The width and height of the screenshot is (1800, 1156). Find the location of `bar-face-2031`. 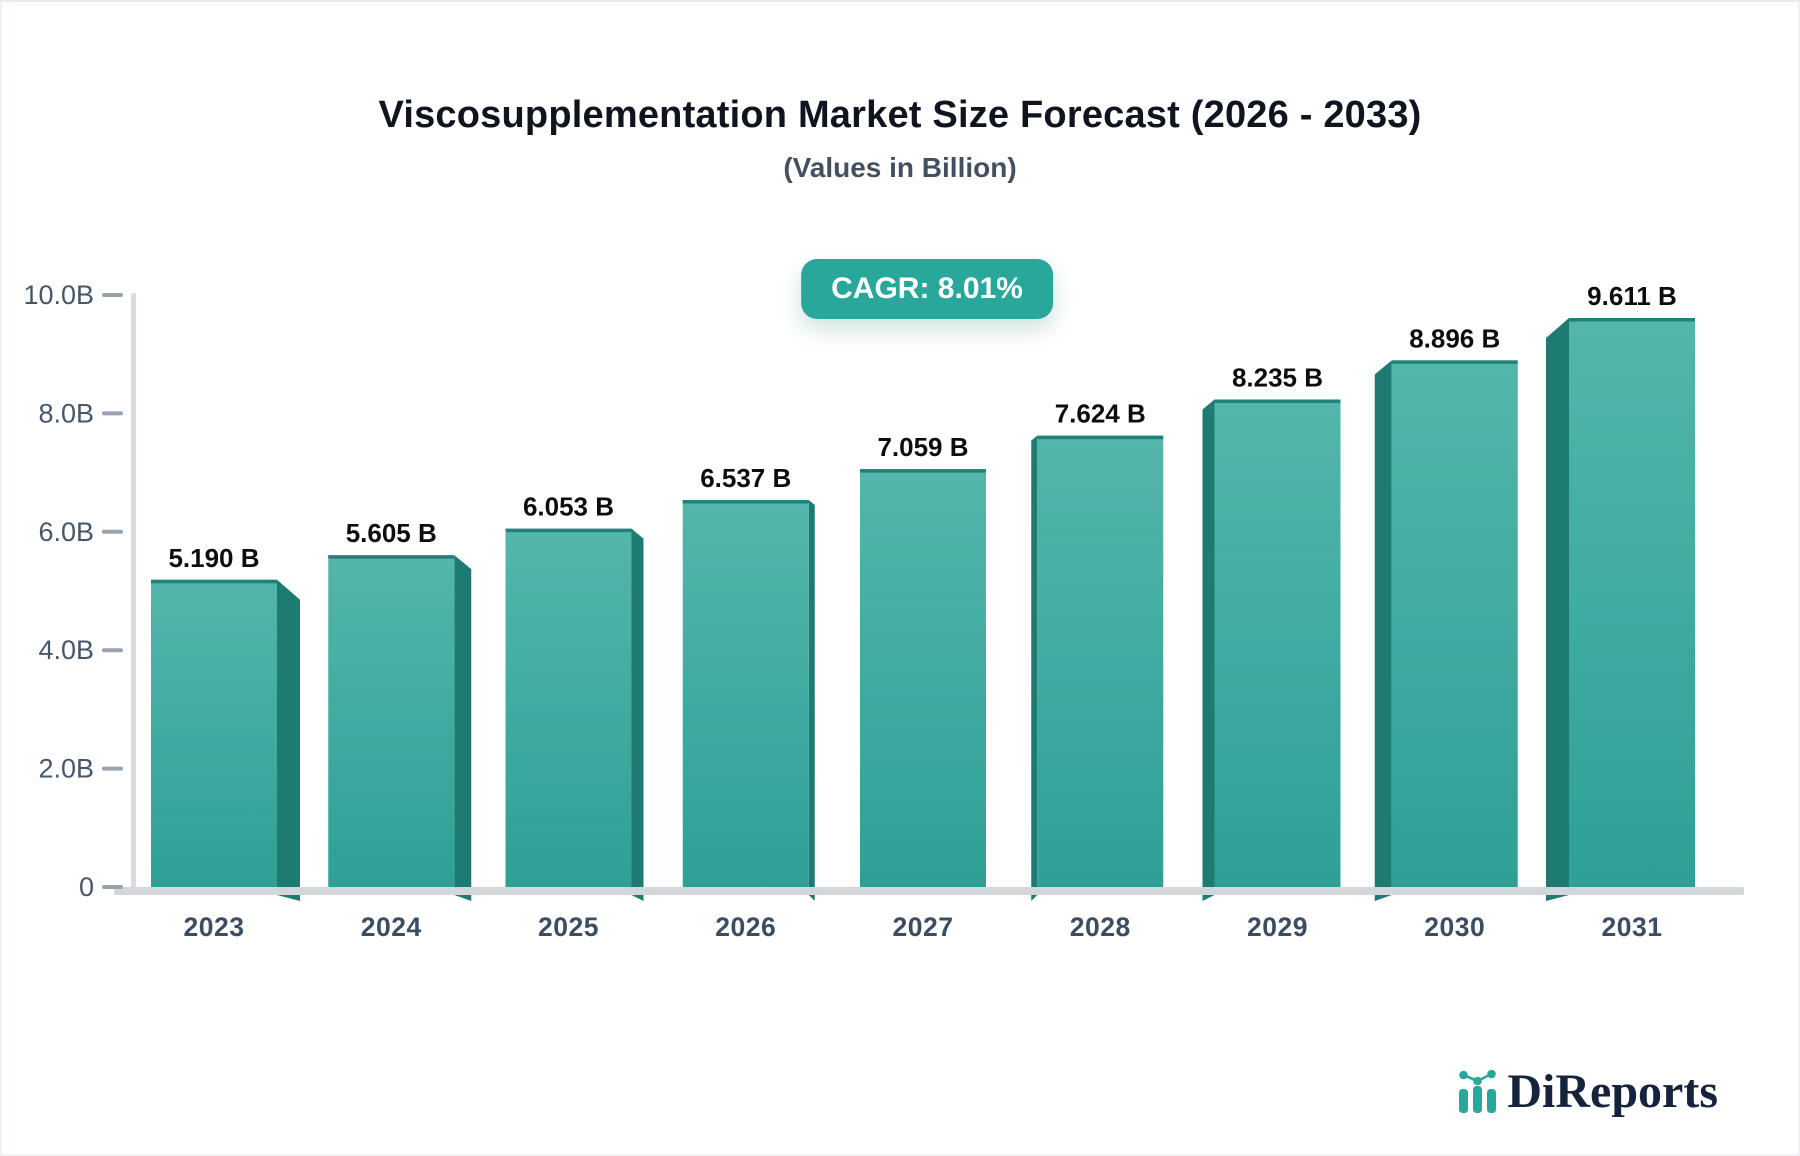

bar-face-2031 is located at coordinates (1632, 604).